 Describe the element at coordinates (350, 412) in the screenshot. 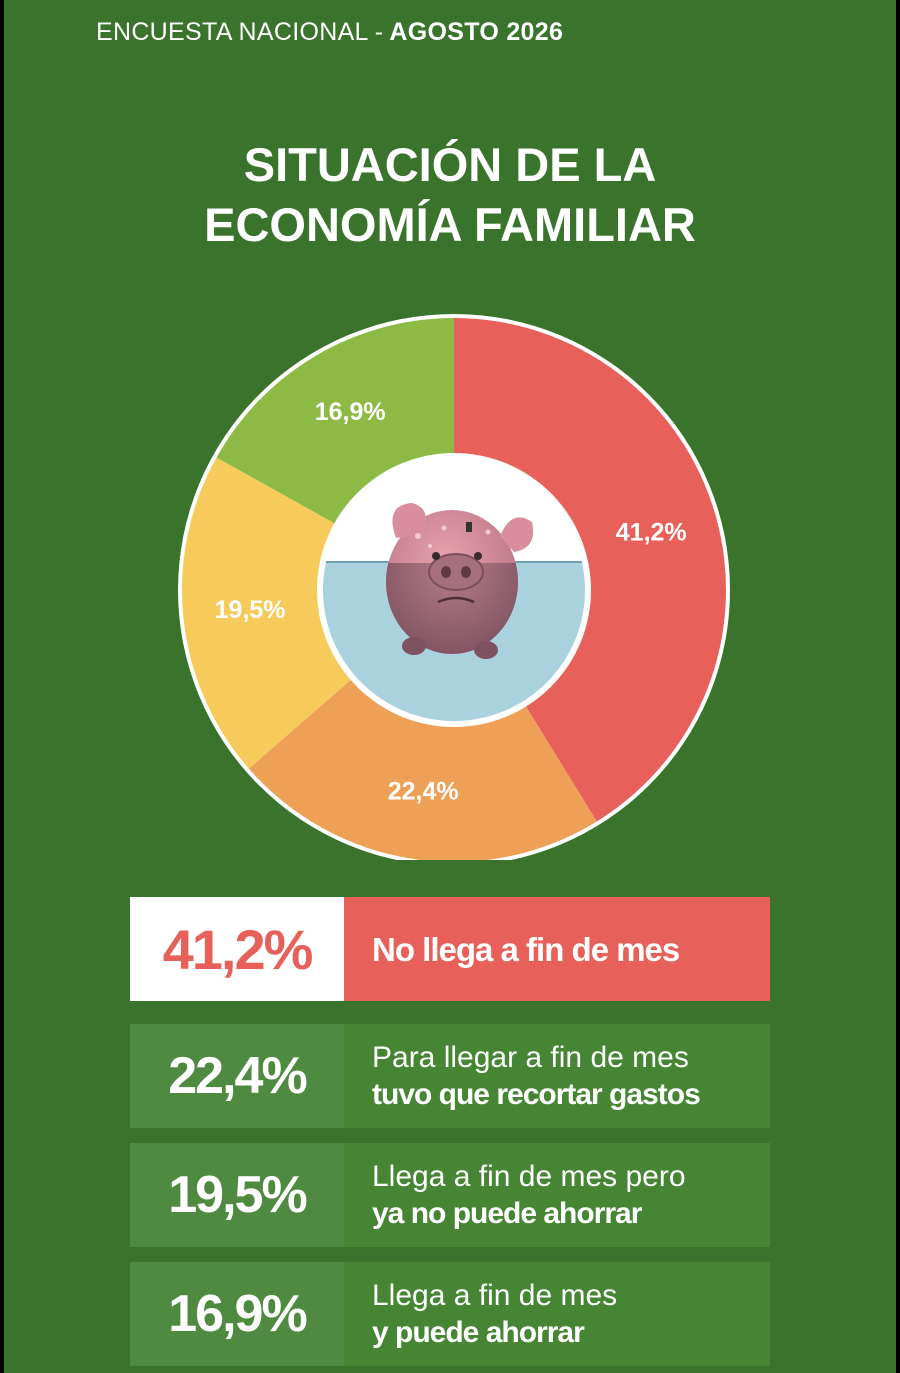

I see `slice-label-3: 16,9%` at that location.